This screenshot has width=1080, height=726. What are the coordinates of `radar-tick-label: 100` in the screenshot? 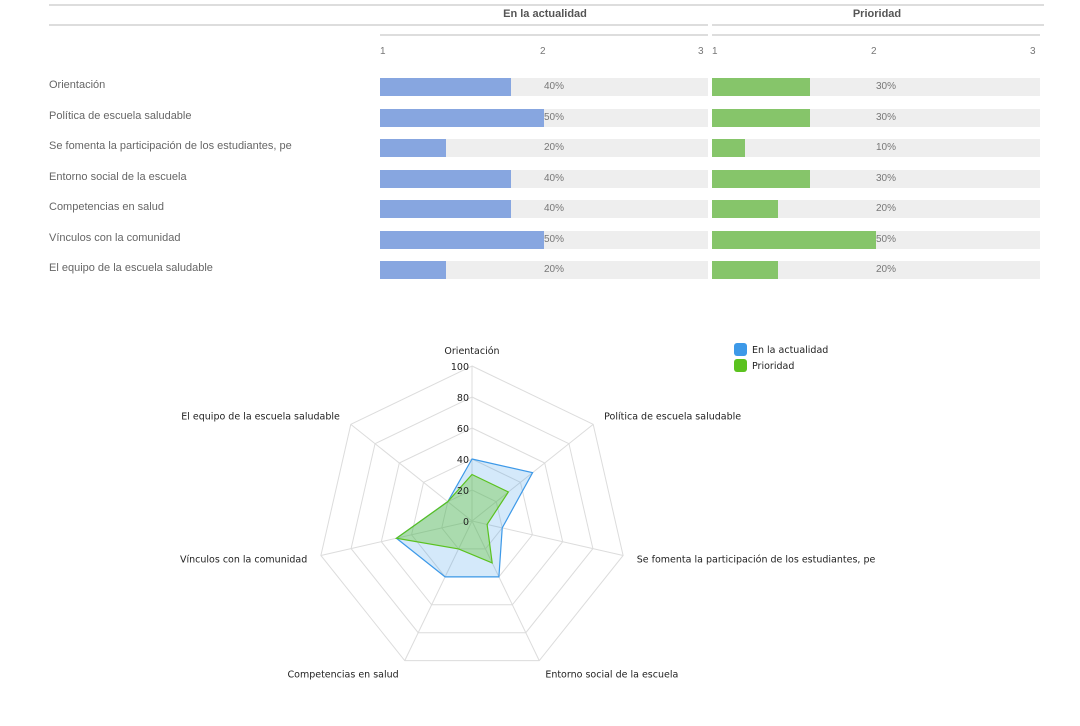 It's located at (460, 367).